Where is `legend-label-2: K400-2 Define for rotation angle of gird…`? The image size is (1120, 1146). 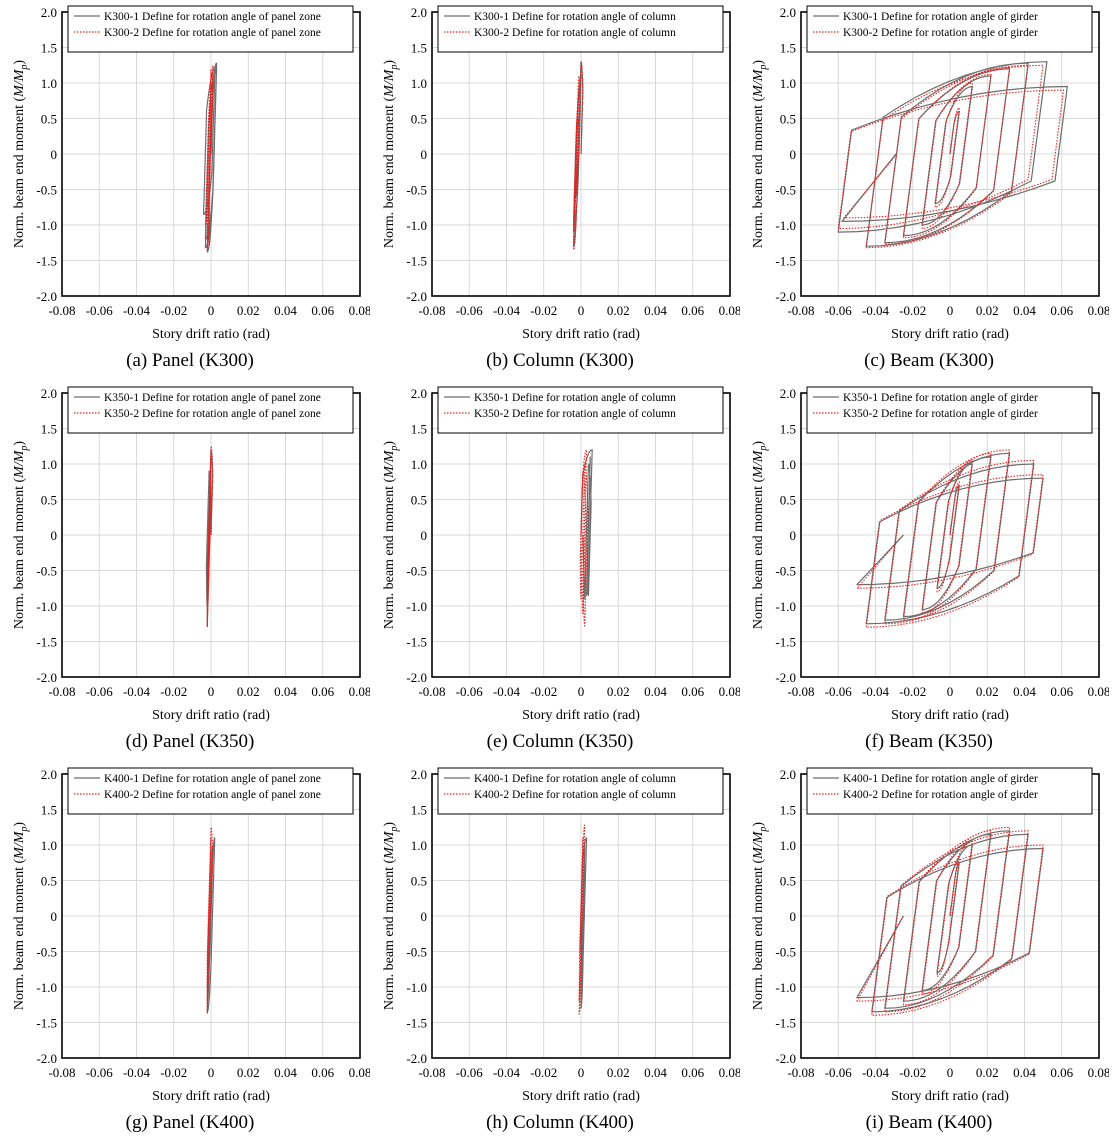
legend-label-2: K400-2 Define for rotation angle of gird… is located at coordinates (940, 795).